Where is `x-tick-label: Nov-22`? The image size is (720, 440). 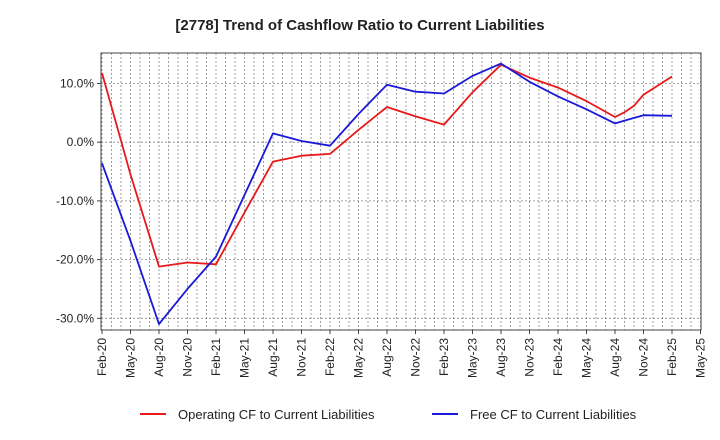 x-tick-label: Nov-22 is located at coordinates (416, 357).